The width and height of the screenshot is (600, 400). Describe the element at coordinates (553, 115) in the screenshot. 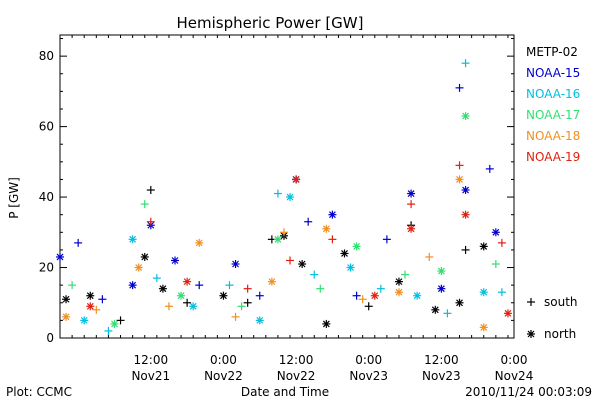

I see `legend-series-label: NOAA-17` at that location.